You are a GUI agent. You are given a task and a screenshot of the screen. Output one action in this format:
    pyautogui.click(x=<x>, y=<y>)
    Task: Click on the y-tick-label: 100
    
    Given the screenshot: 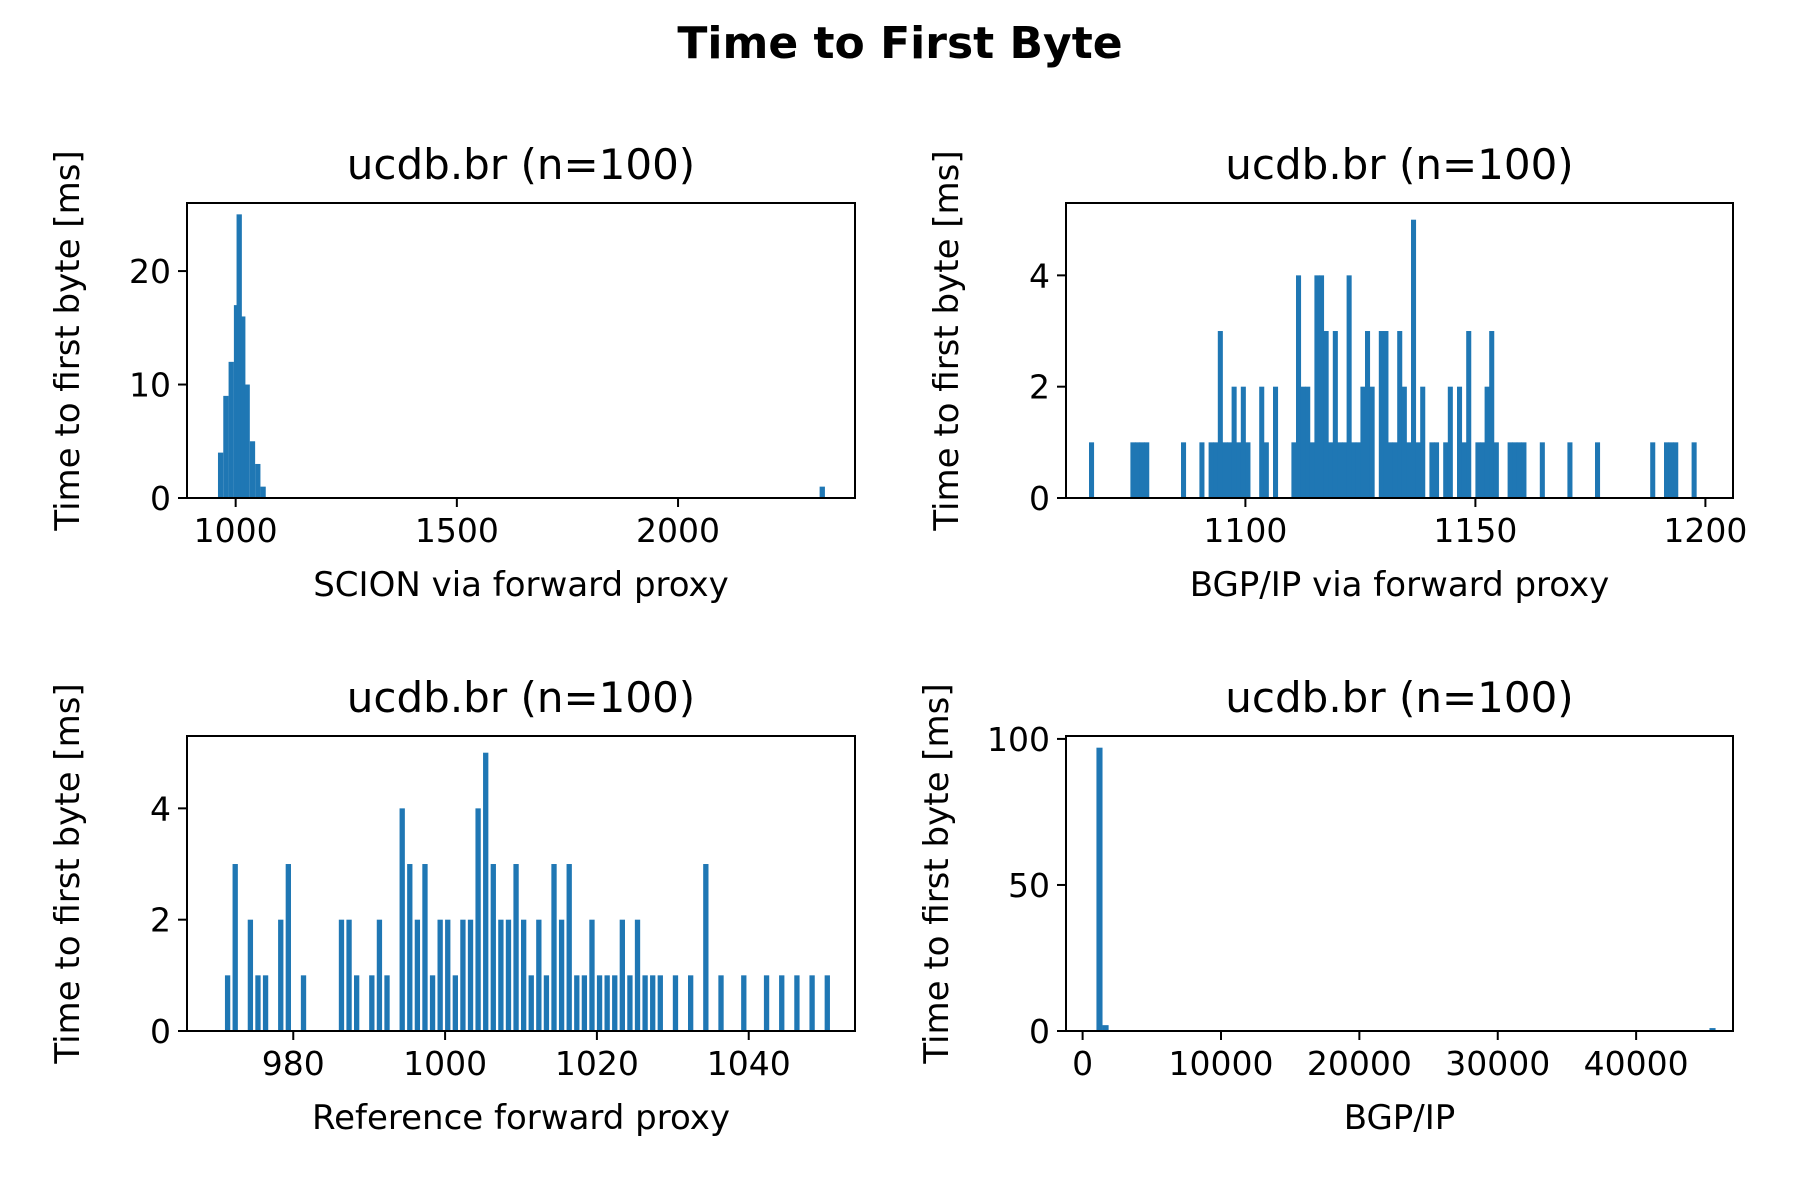 What is the action you would take?
    pyautogui.click(x=1018, y=739)
    